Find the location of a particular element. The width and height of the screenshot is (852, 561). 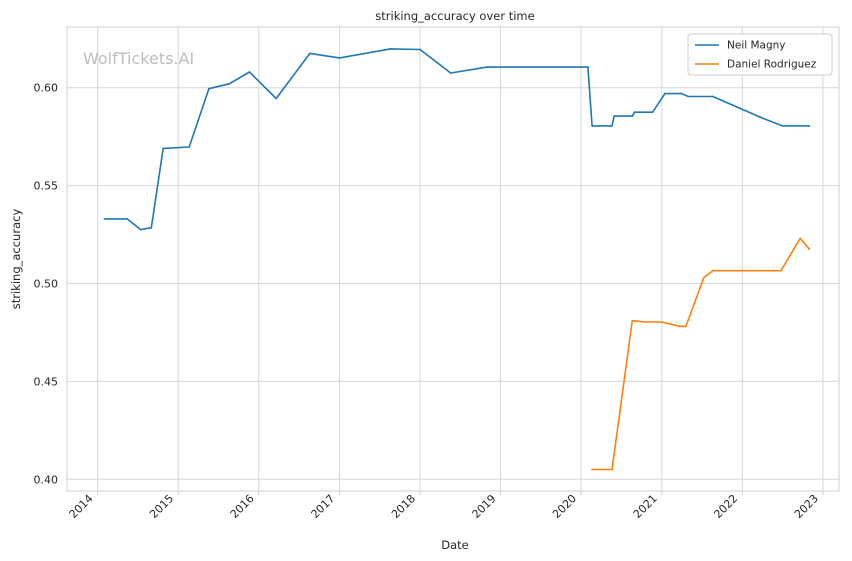

y-tick-label: 0.55 is located at coordinates (46, 186).